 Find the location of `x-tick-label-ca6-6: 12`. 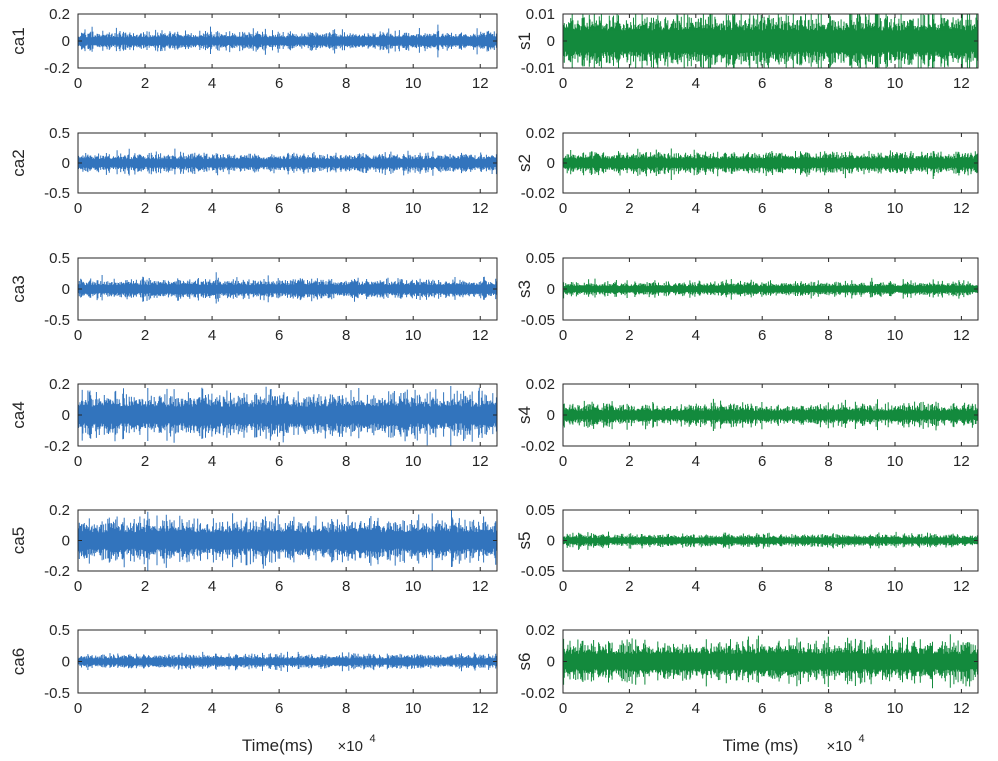

x-tick-label-ca6-6: 12 is located at coordinates (480, 708).